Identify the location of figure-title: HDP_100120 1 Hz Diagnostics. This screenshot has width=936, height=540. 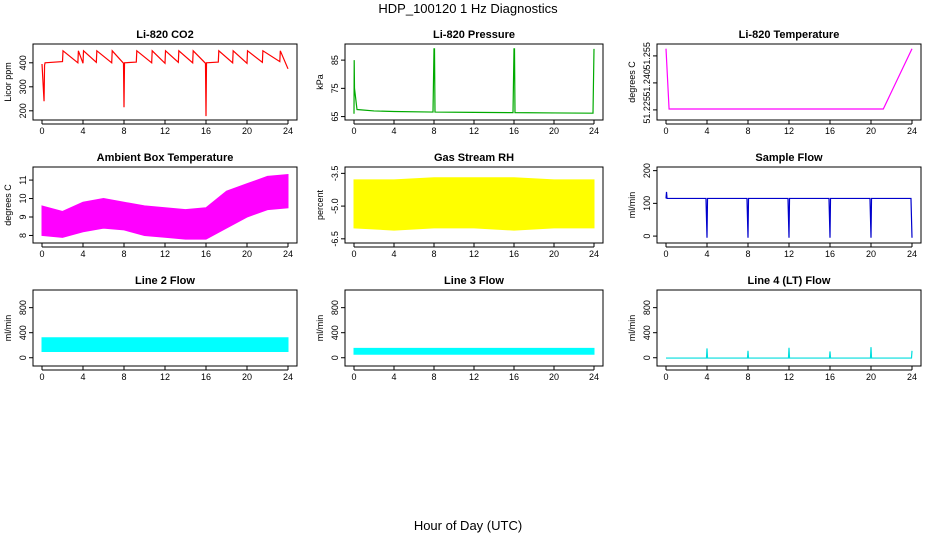
(468, 8).